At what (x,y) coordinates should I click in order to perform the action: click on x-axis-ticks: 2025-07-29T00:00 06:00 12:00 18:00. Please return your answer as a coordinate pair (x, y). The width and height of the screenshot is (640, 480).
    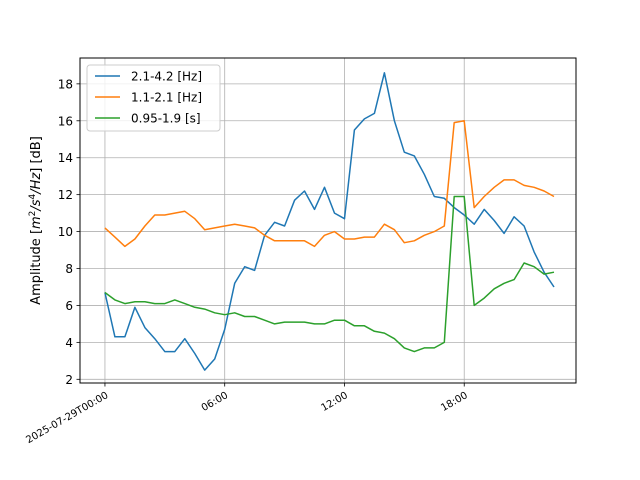
    Looking at the image, I should click on (247, 414).